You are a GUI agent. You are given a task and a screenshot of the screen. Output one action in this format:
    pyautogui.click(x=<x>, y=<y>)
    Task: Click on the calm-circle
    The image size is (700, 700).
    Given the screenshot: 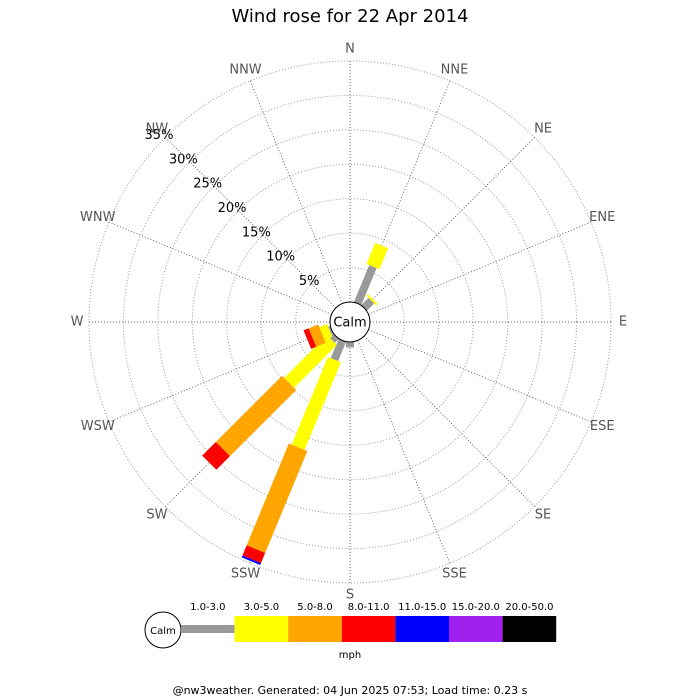 What is the action you would take?
    pyautogui.click(x=350, y=322)
    